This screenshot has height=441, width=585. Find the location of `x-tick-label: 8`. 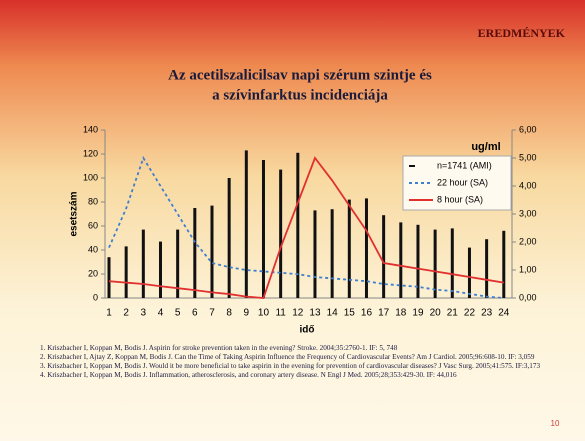

x-tick-label: 8 is located at coordinates (229, 313).